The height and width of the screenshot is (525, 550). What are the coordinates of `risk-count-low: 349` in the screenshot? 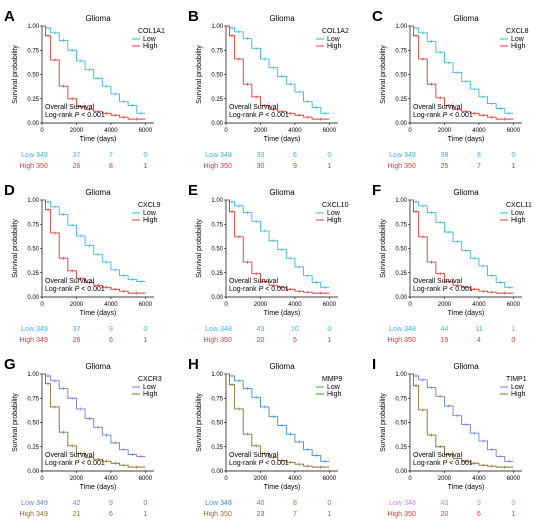 It's located at (42, 503).